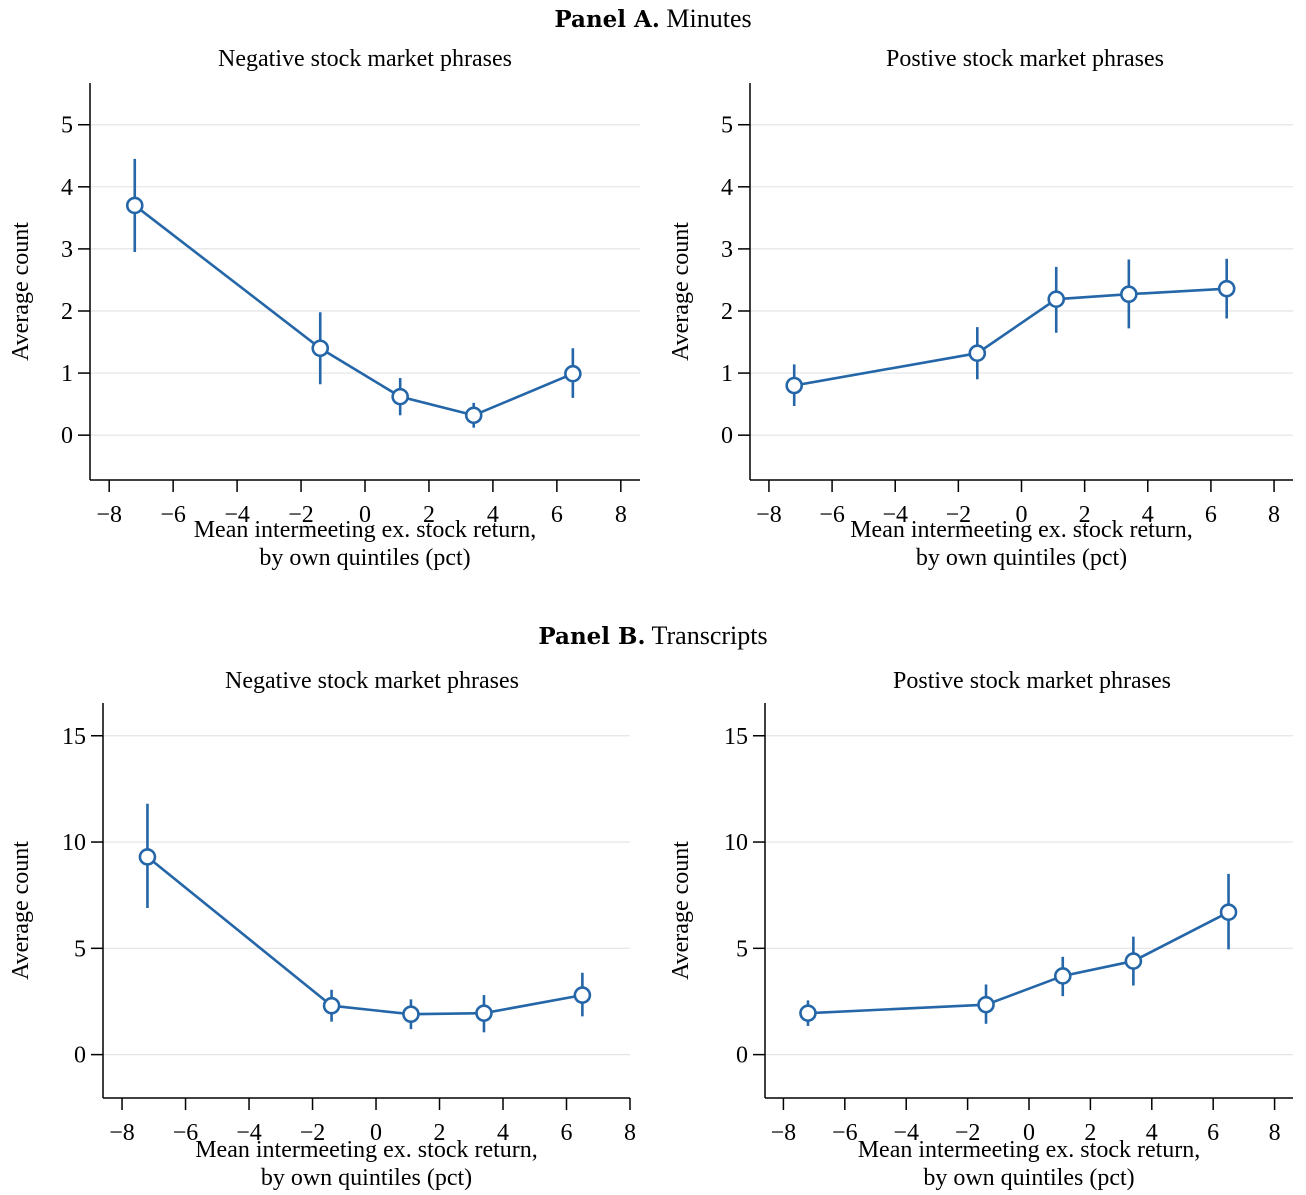  Describe the element at coordinates (592, 636) in the screenshot. I see `panel-b-label: Panel B.` at that location.